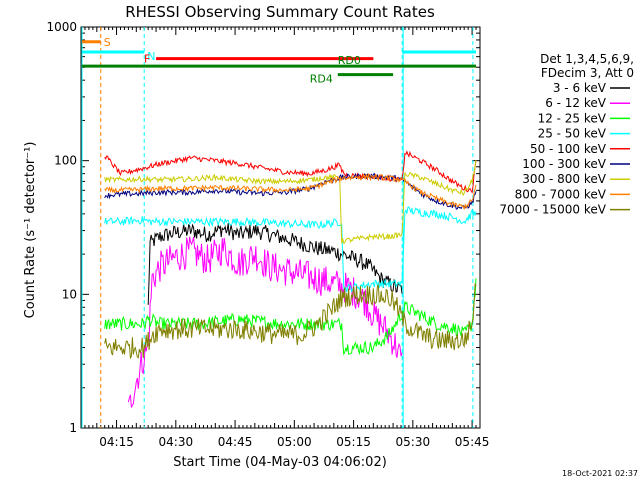 The width and height of the screenshot is (640, 480). Describe the element at coordinates (568, 149) in the screenshot. I see `legend-entry-label: 50 - 100 keV` at that location.